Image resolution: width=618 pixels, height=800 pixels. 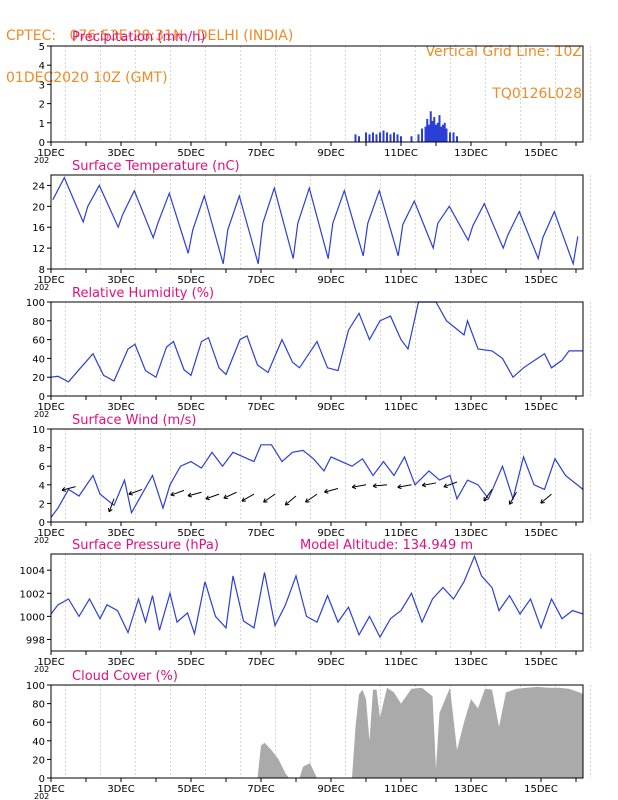 I want to click on y-tick-label: 998, so click(x=35, y=640).